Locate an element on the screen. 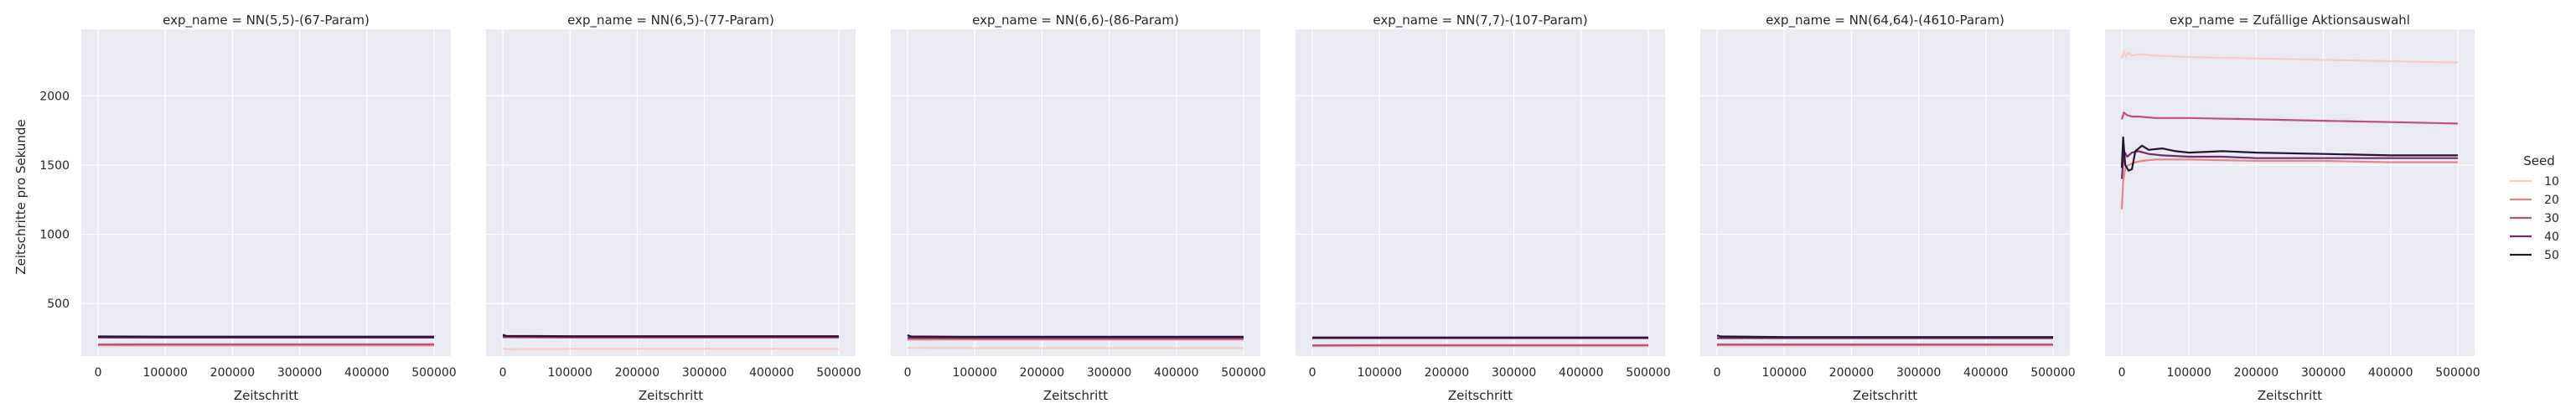 This screenshot has height=419, width=2576. legend-label-seed-50: 50 is located at coordinates (2551, 255).